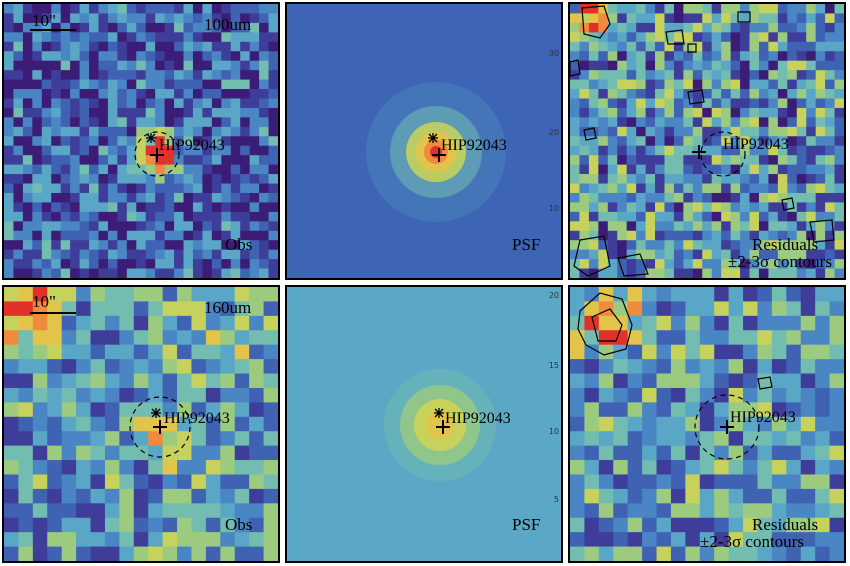 The height and width of the screenshot is (566, 850). What do you see at coordinates (556, 499) in the screenshot?
I see `axis-tick-label: 5` at bounding box center [556, 499].